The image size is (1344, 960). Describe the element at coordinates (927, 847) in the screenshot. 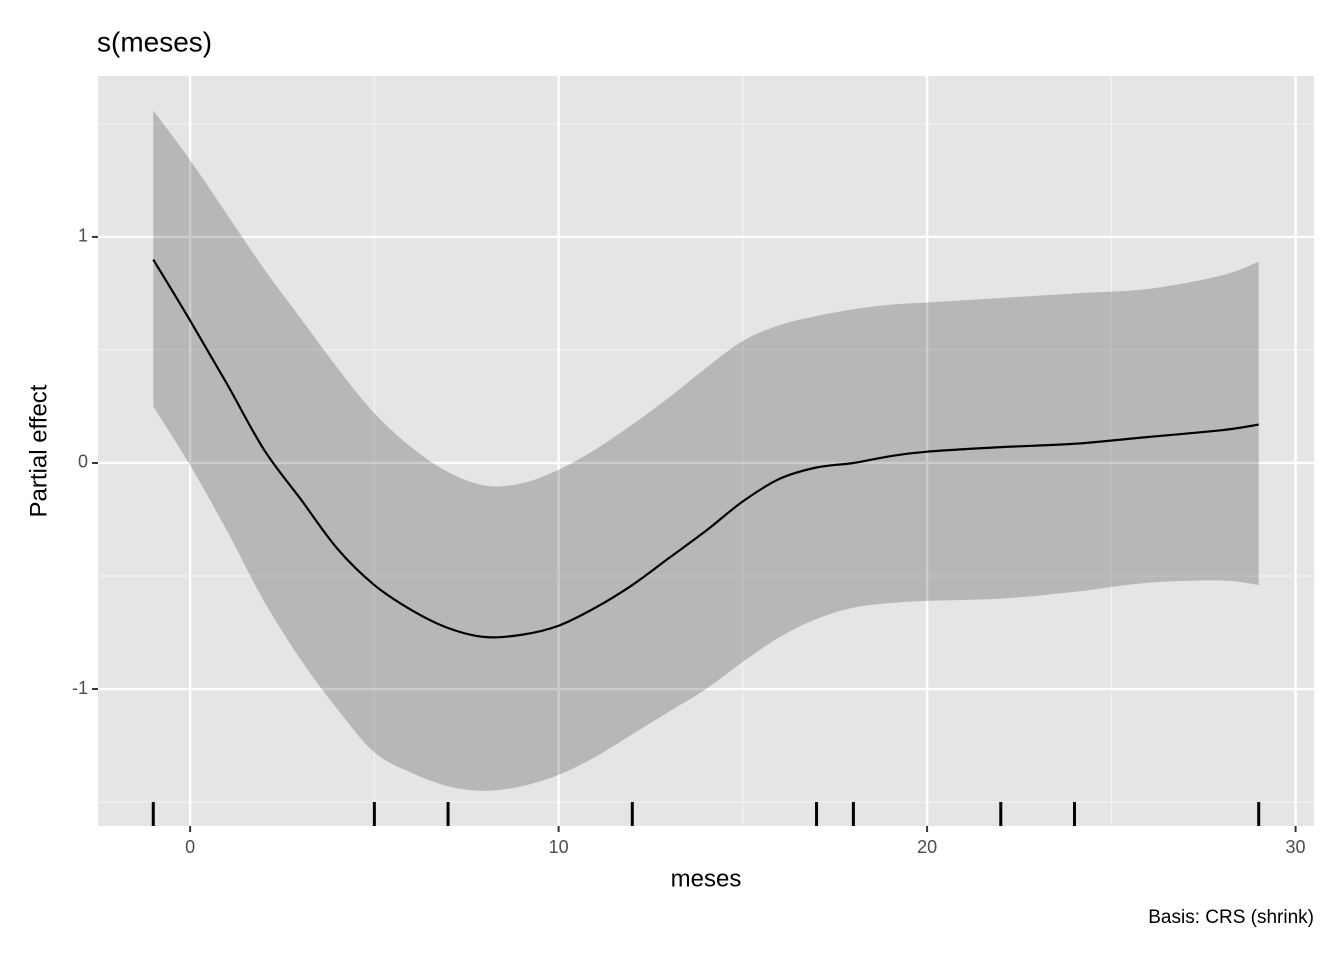

I see `x-tick-label: 20` at that location.